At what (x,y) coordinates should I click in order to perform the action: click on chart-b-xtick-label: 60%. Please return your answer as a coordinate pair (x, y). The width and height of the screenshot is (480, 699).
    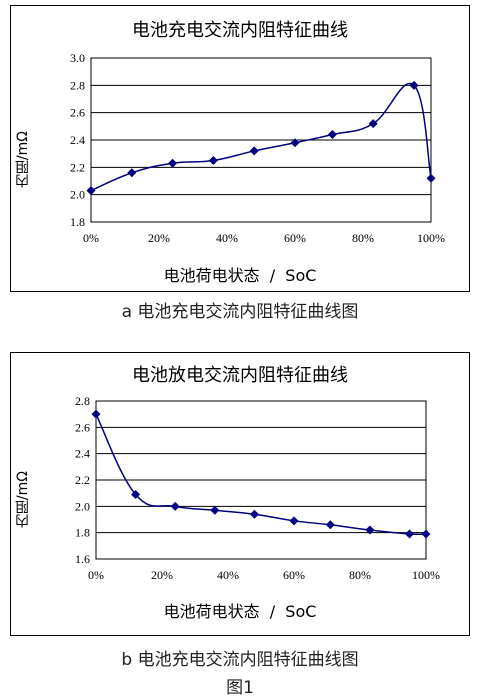
    Looking at the image, I should click on (294, 575).